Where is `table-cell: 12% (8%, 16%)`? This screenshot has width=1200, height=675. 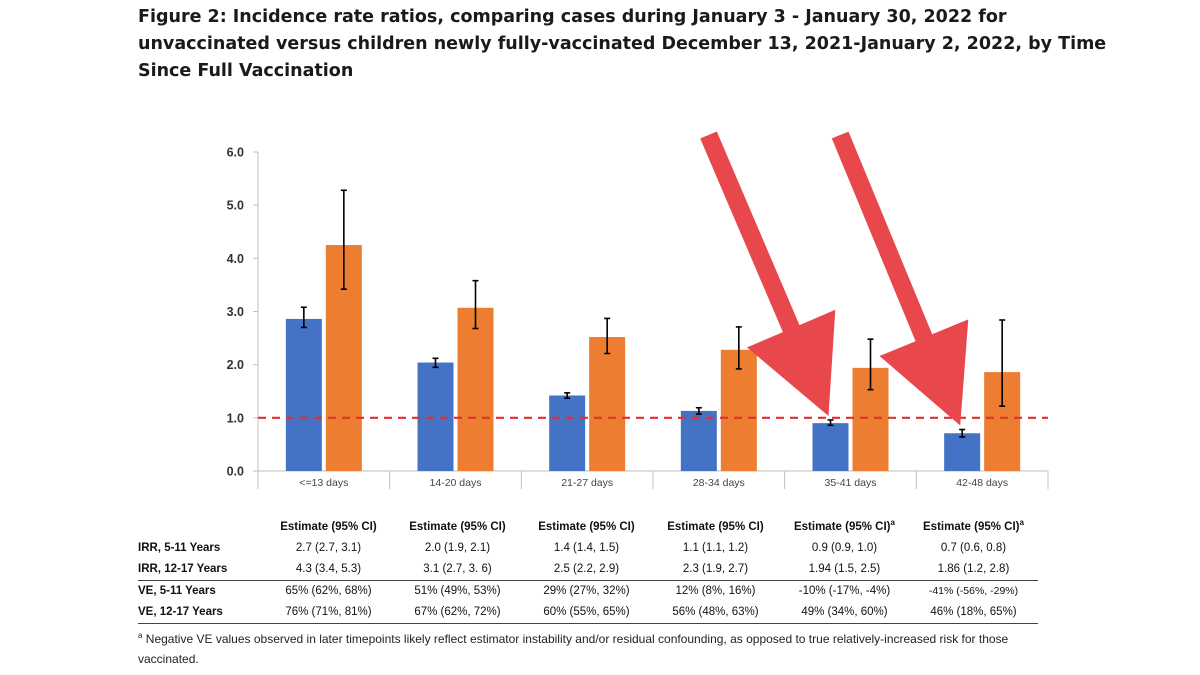
table-cell: 12% (8%, 16%) is located at coordinates (715, 591).